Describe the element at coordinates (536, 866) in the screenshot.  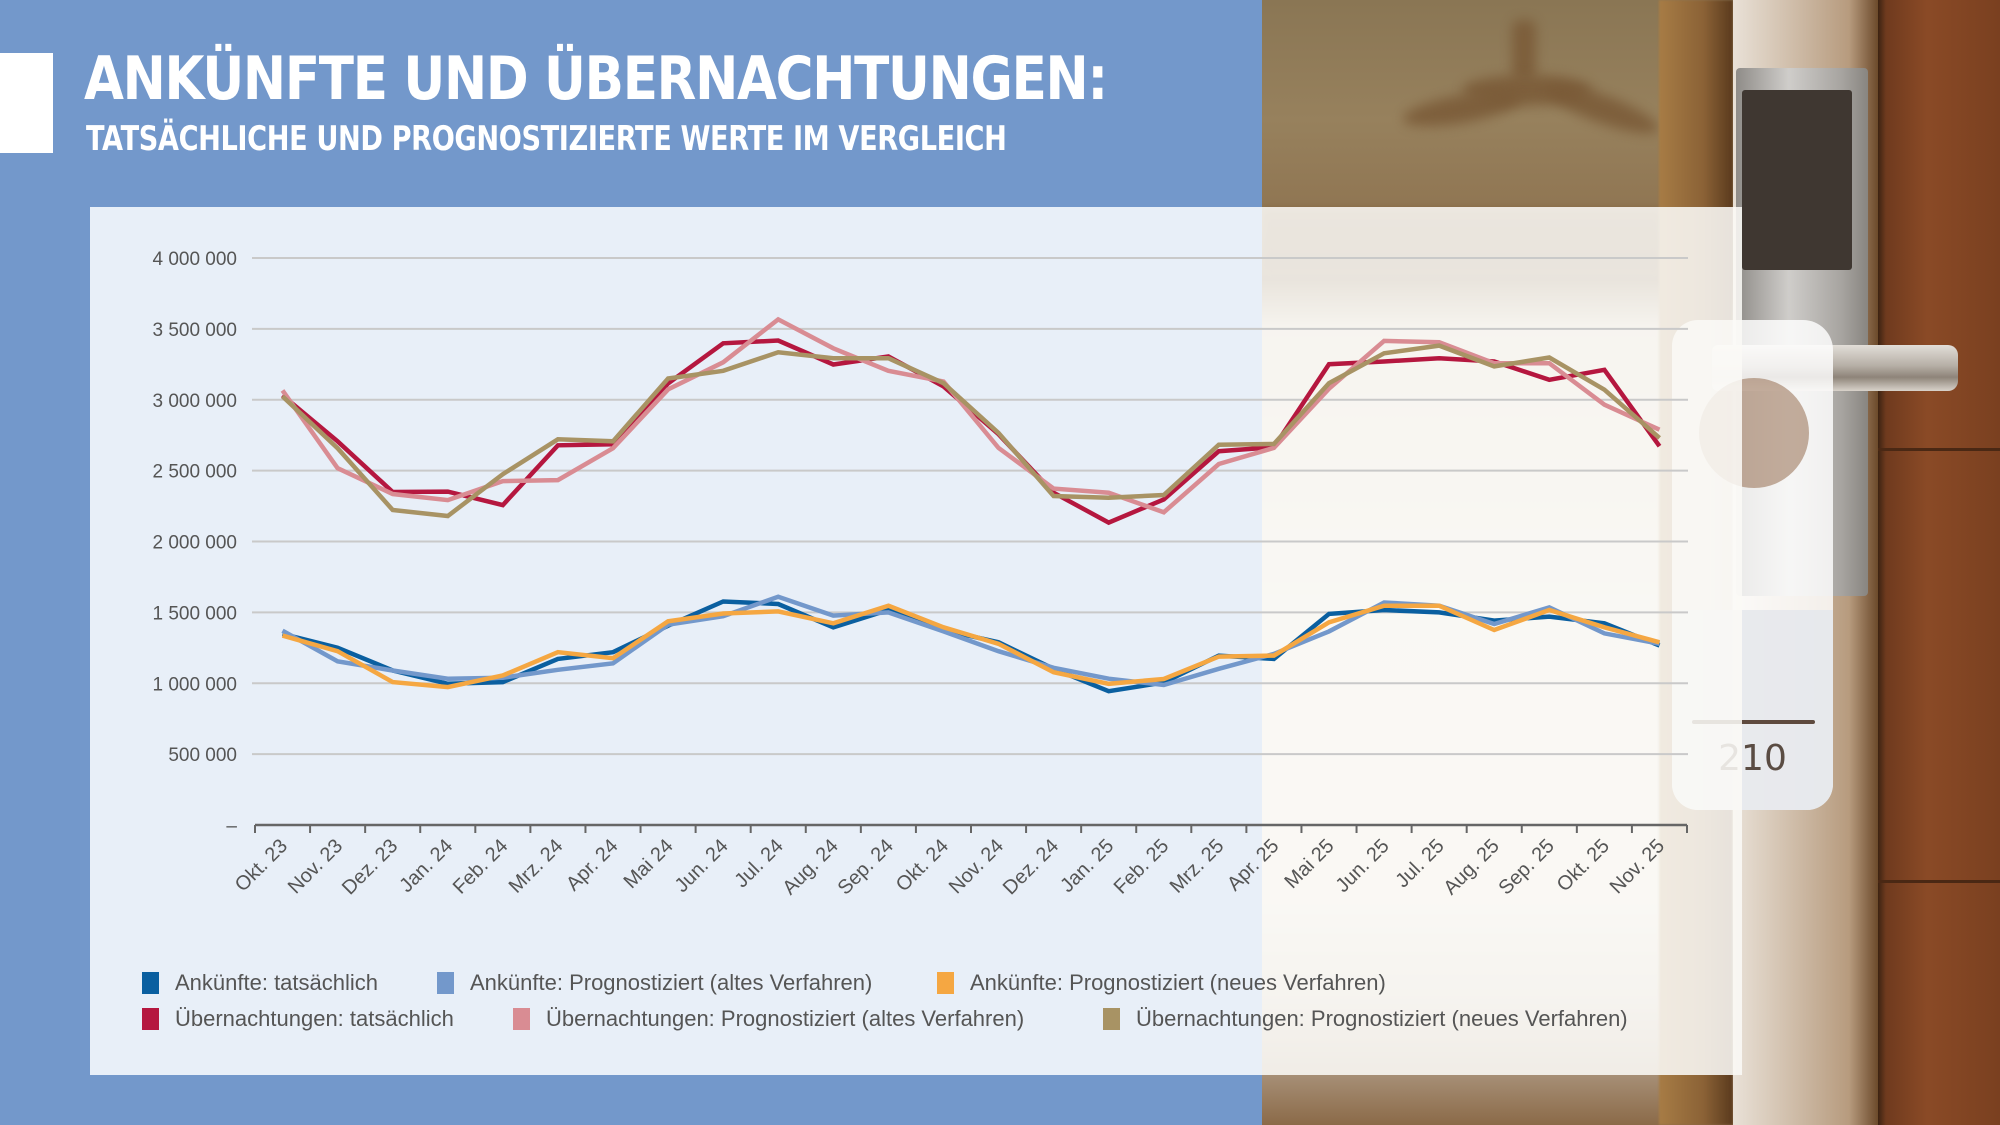
I see `x-tick-label: Mrz. 24` at that location.